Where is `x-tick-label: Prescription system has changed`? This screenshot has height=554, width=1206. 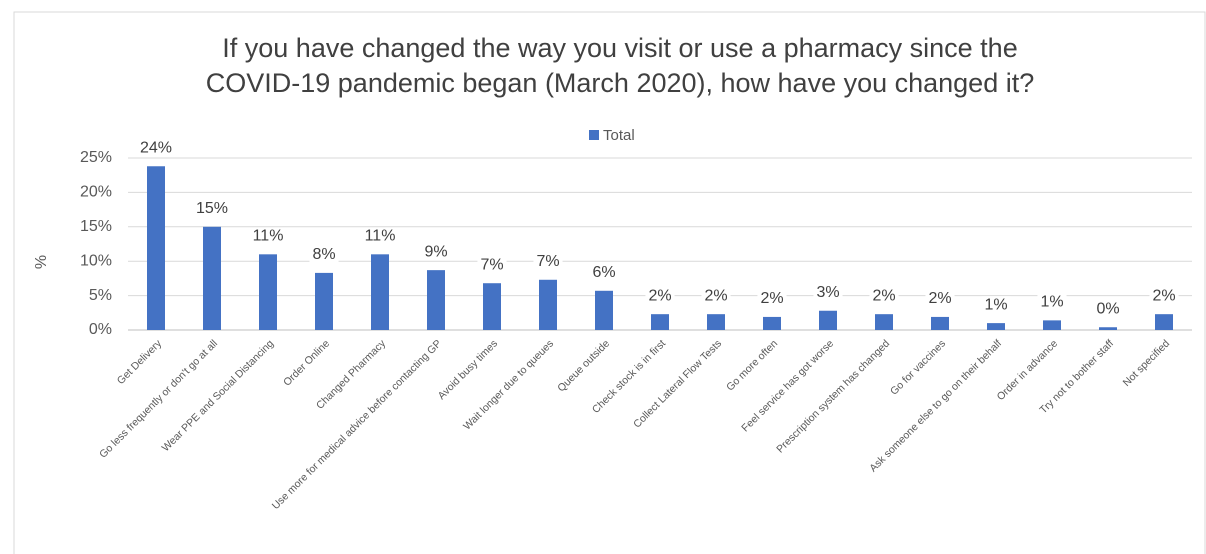
x-tick-label: Prescription system has changed is located at coordinates (833, 396).